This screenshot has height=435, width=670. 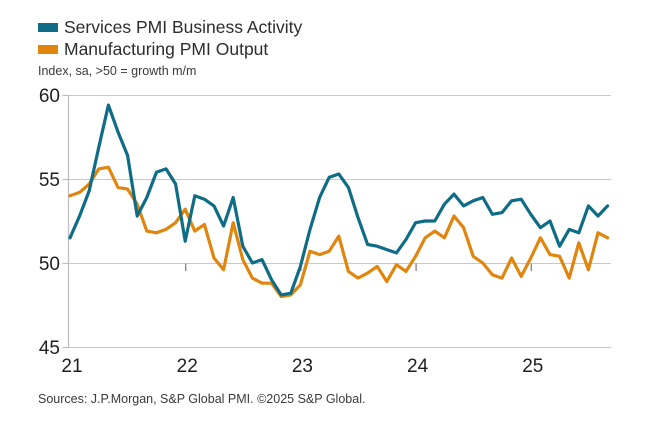 What do you see at coordinates (532, 366) in the screenshot?
I see `x-axis-label-25: 25` at bounding box center [532, 366].